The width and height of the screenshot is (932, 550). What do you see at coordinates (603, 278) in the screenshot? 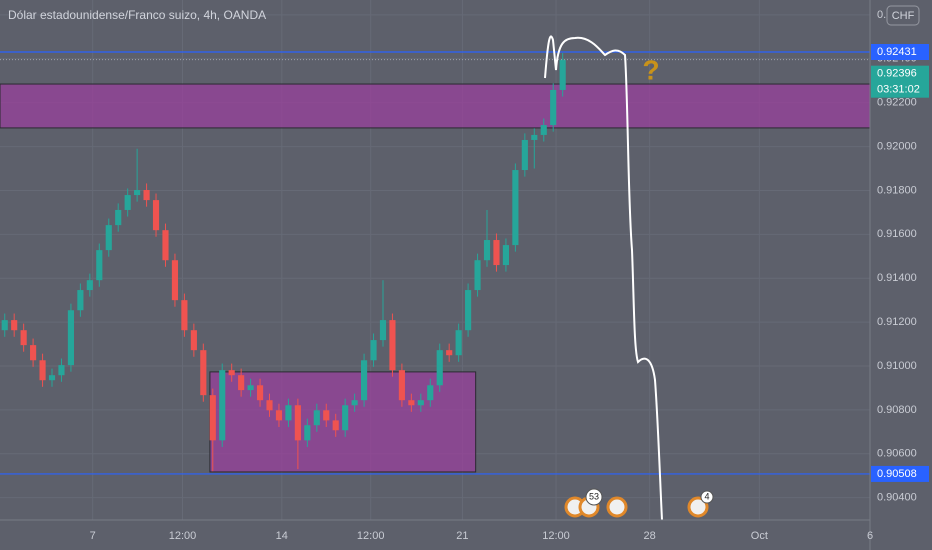
I see `hand-drawn-path` at bounding box center [603, 278].